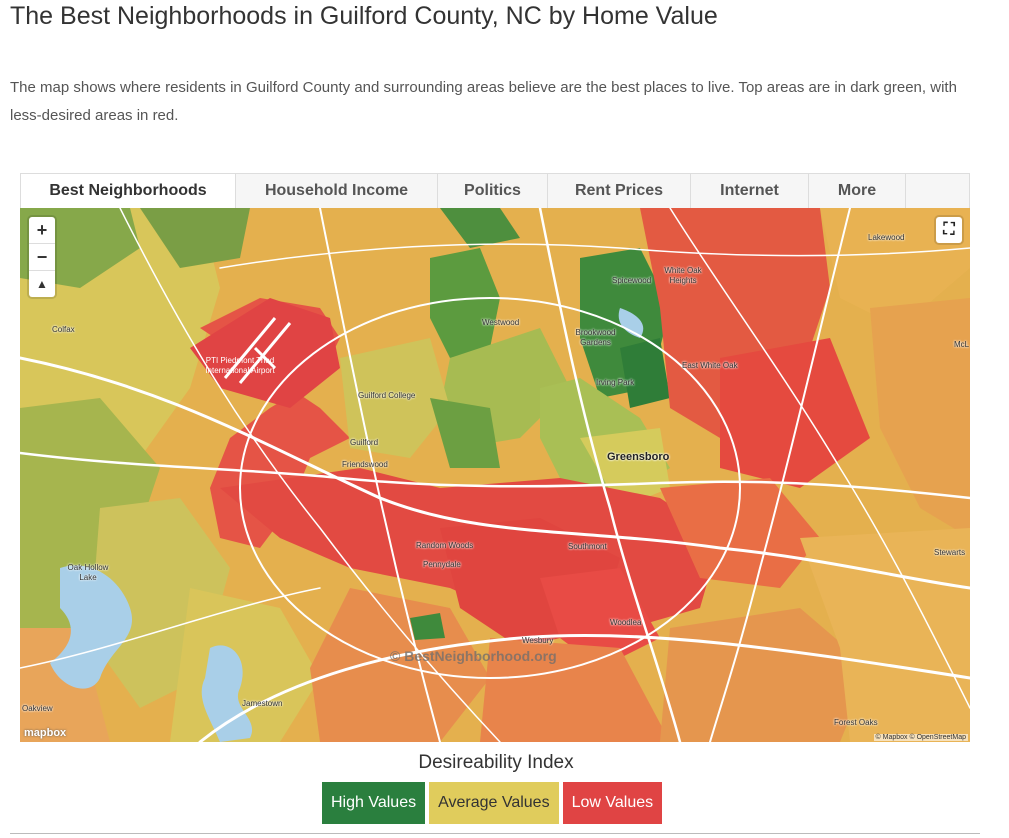 The image size is (1009, 838). What do you see at coordinates (257, 350) in the screenshot?
I see `airport-runways-icon` at bounding box center [257, 350].